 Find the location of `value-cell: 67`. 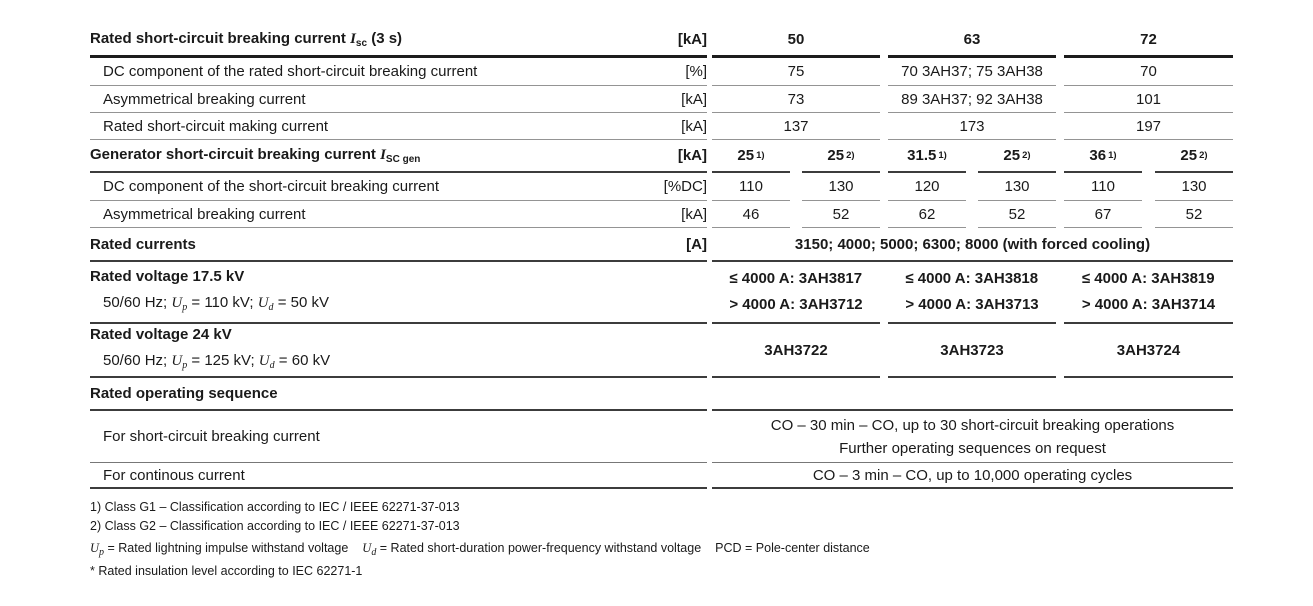

value-cell: 67 is located at coordinates (1103, 214).